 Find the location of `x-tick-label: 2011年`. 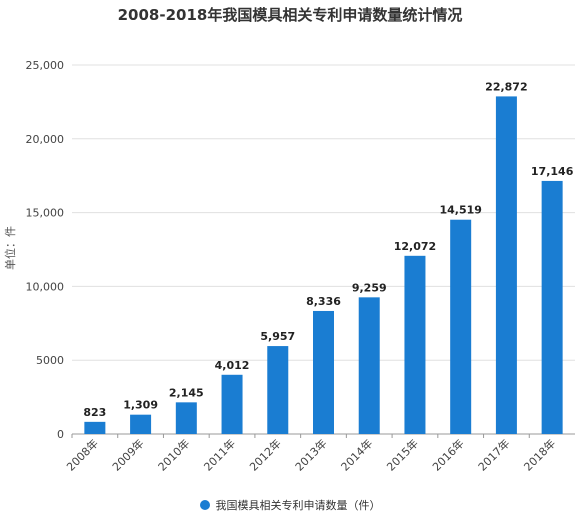

x-tick-label: 2011年 is located at coordinates (219, 454).